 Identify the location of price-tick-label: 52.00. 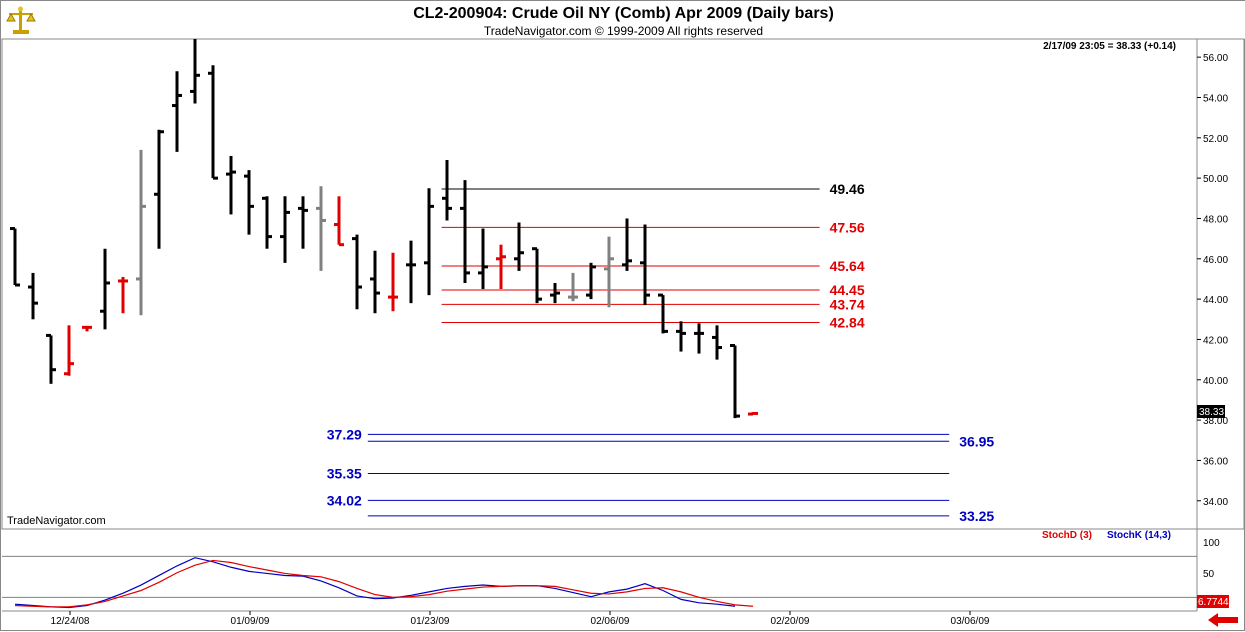
(1215, 139).